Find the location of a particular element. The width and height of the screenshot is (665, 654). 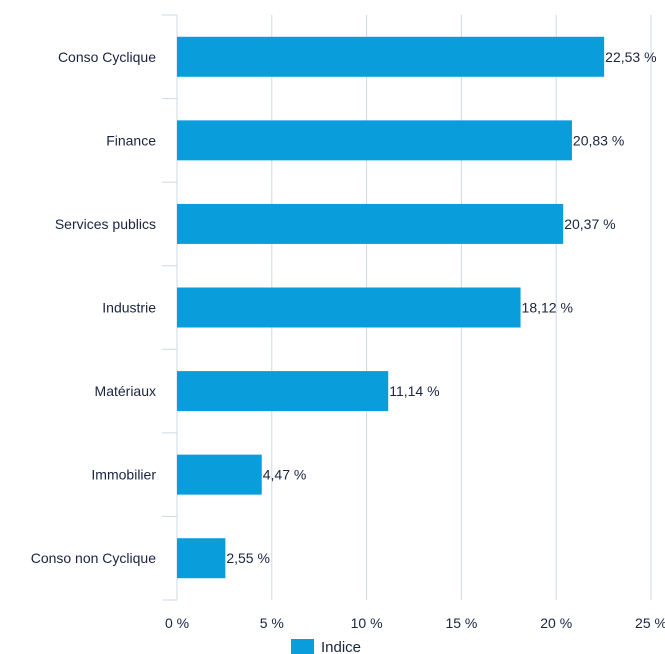

category-label: Conso Cyclique is located at coordinates (107, 57).